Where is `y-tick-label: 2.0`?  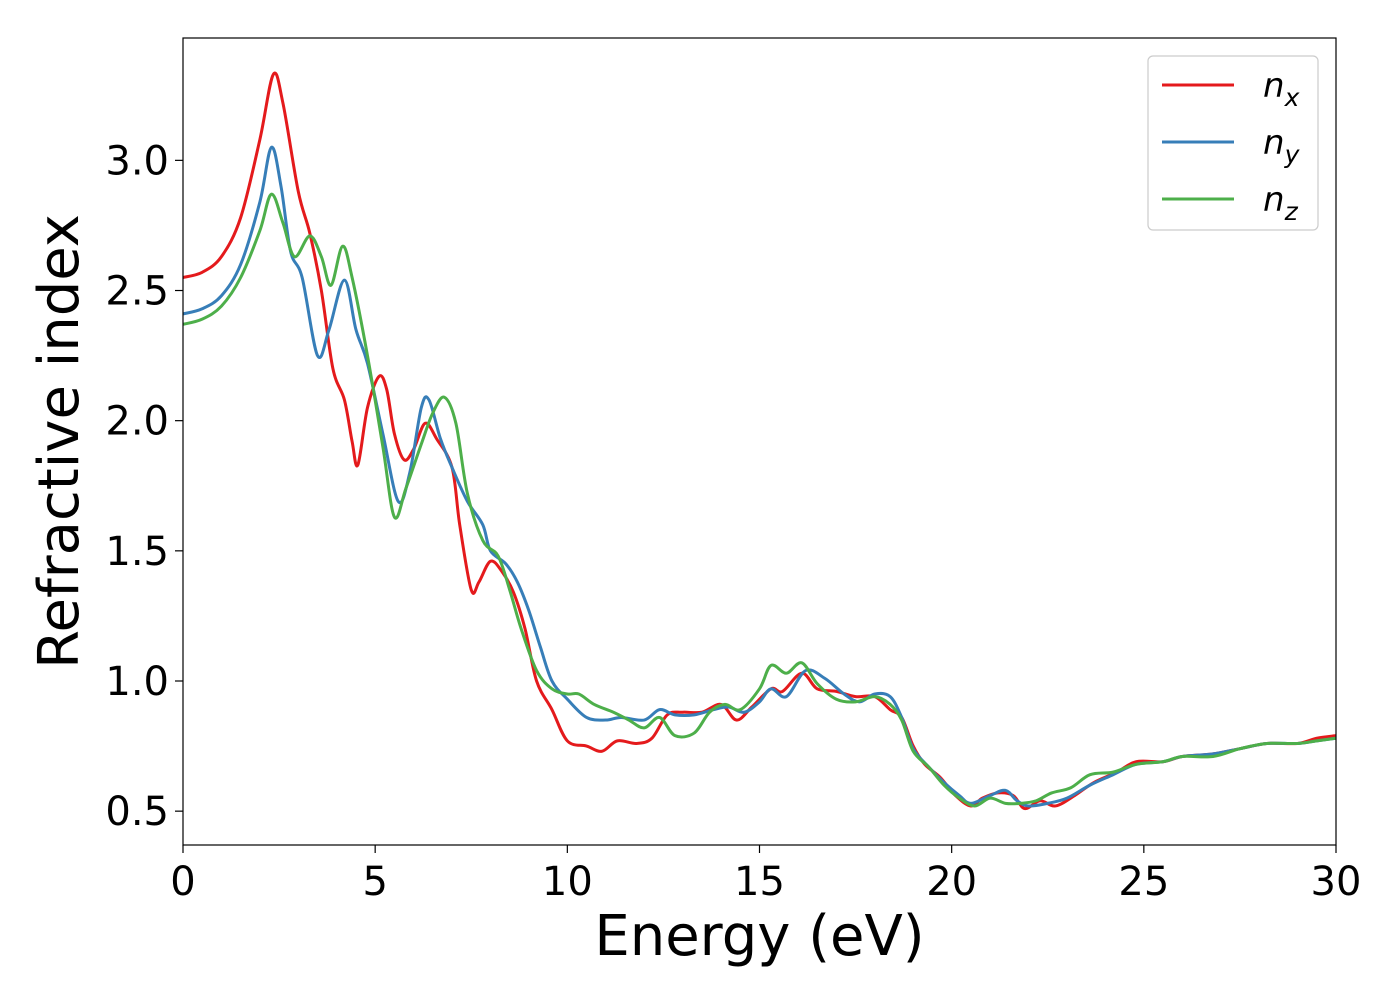 y-tick-label: 2.0 is located at coordinates (137, 422).